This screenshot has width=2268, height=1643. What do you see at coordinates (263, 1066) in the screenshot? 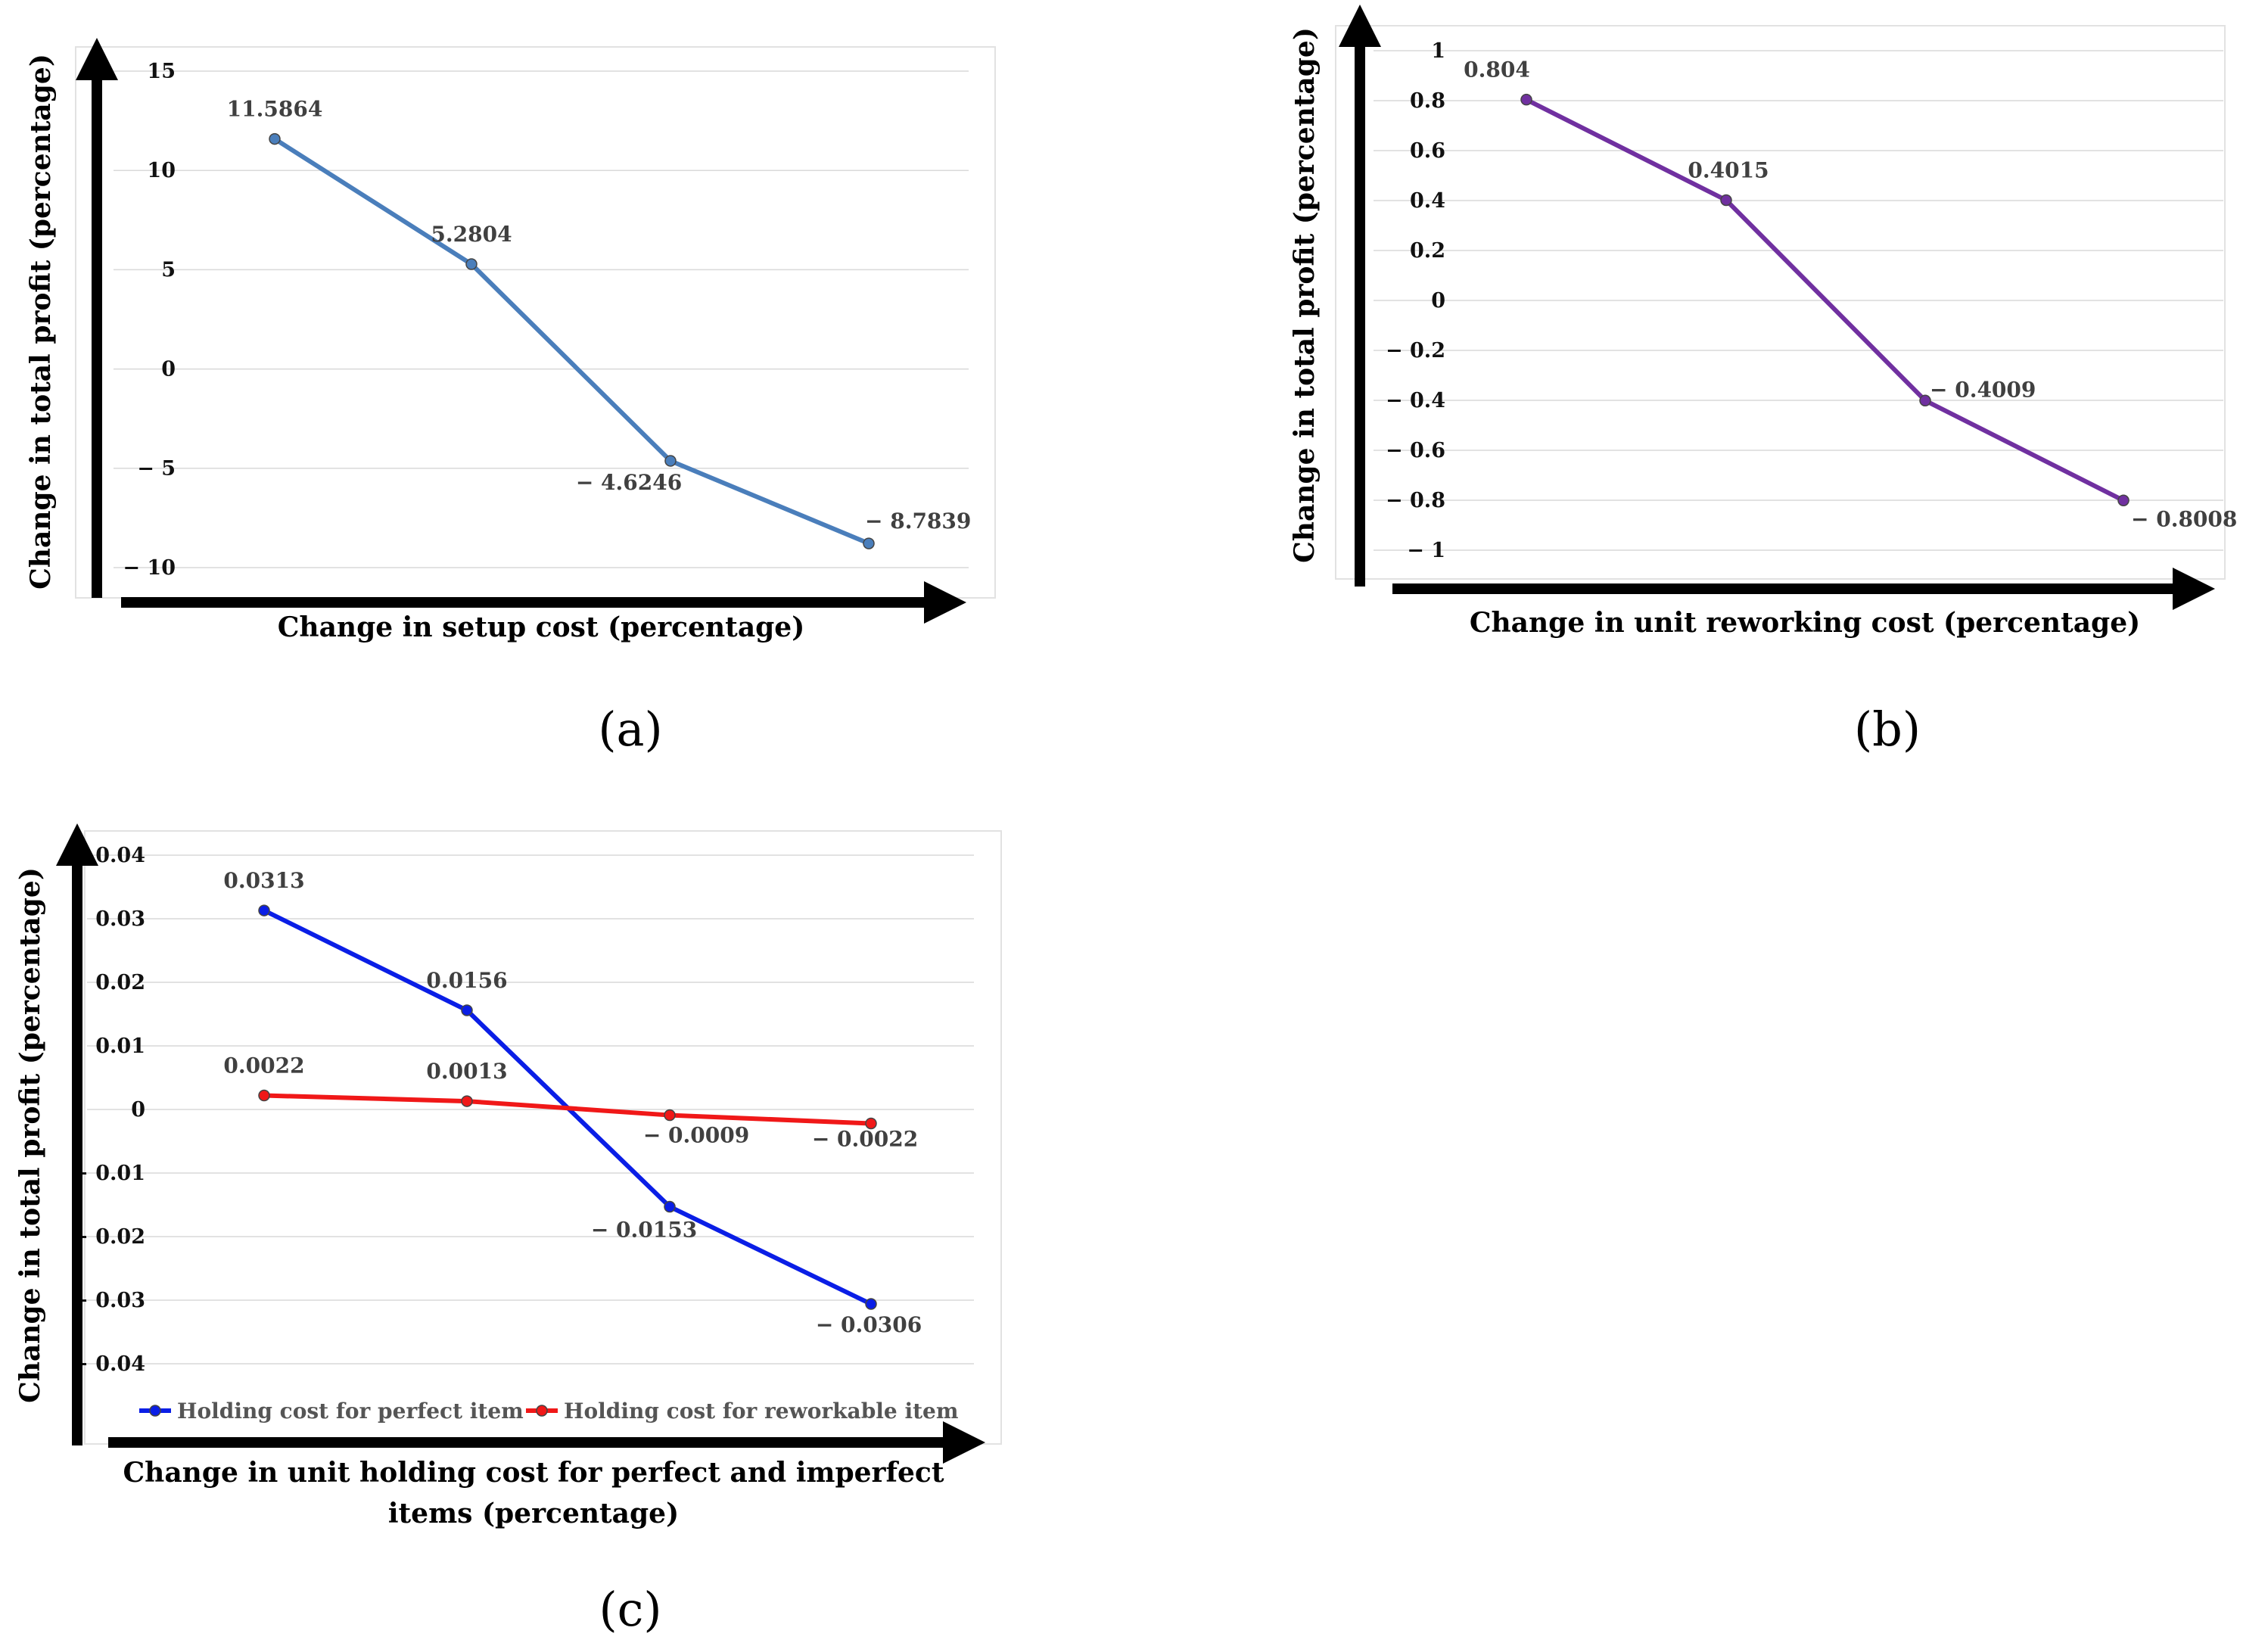
I see `chart-c-data-label: 0.0022` at bounding box center [263, 1066].